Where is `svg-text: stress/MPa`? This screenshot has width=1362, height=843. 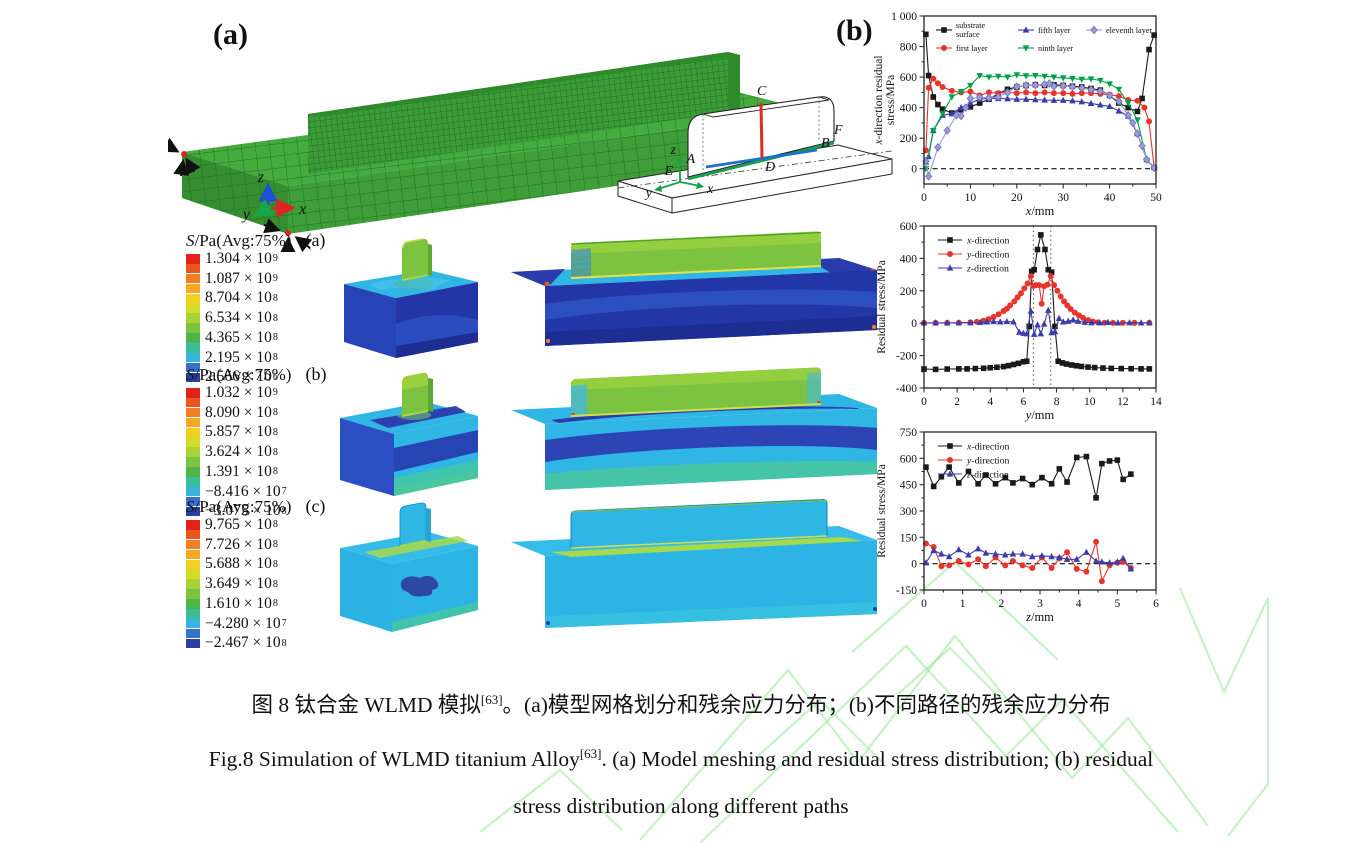 svg-text: stress/MPa is located at coordinates (891, 100).